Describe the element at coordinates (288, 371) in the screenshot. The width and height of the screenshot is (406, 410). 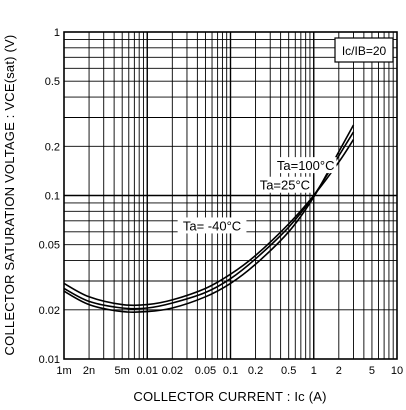
I see `x-tick-label: 0.5` at that location.